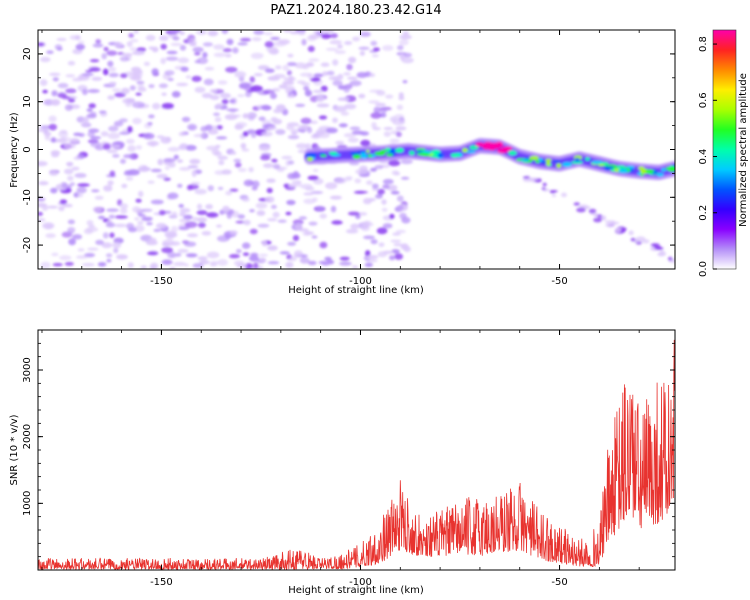 The height and width of the screenshot is (600, 750). What do you see at coordinates (360, 281) in the screenshot?
I see `x-tick-label: -100` at bounding box center [360, 281].